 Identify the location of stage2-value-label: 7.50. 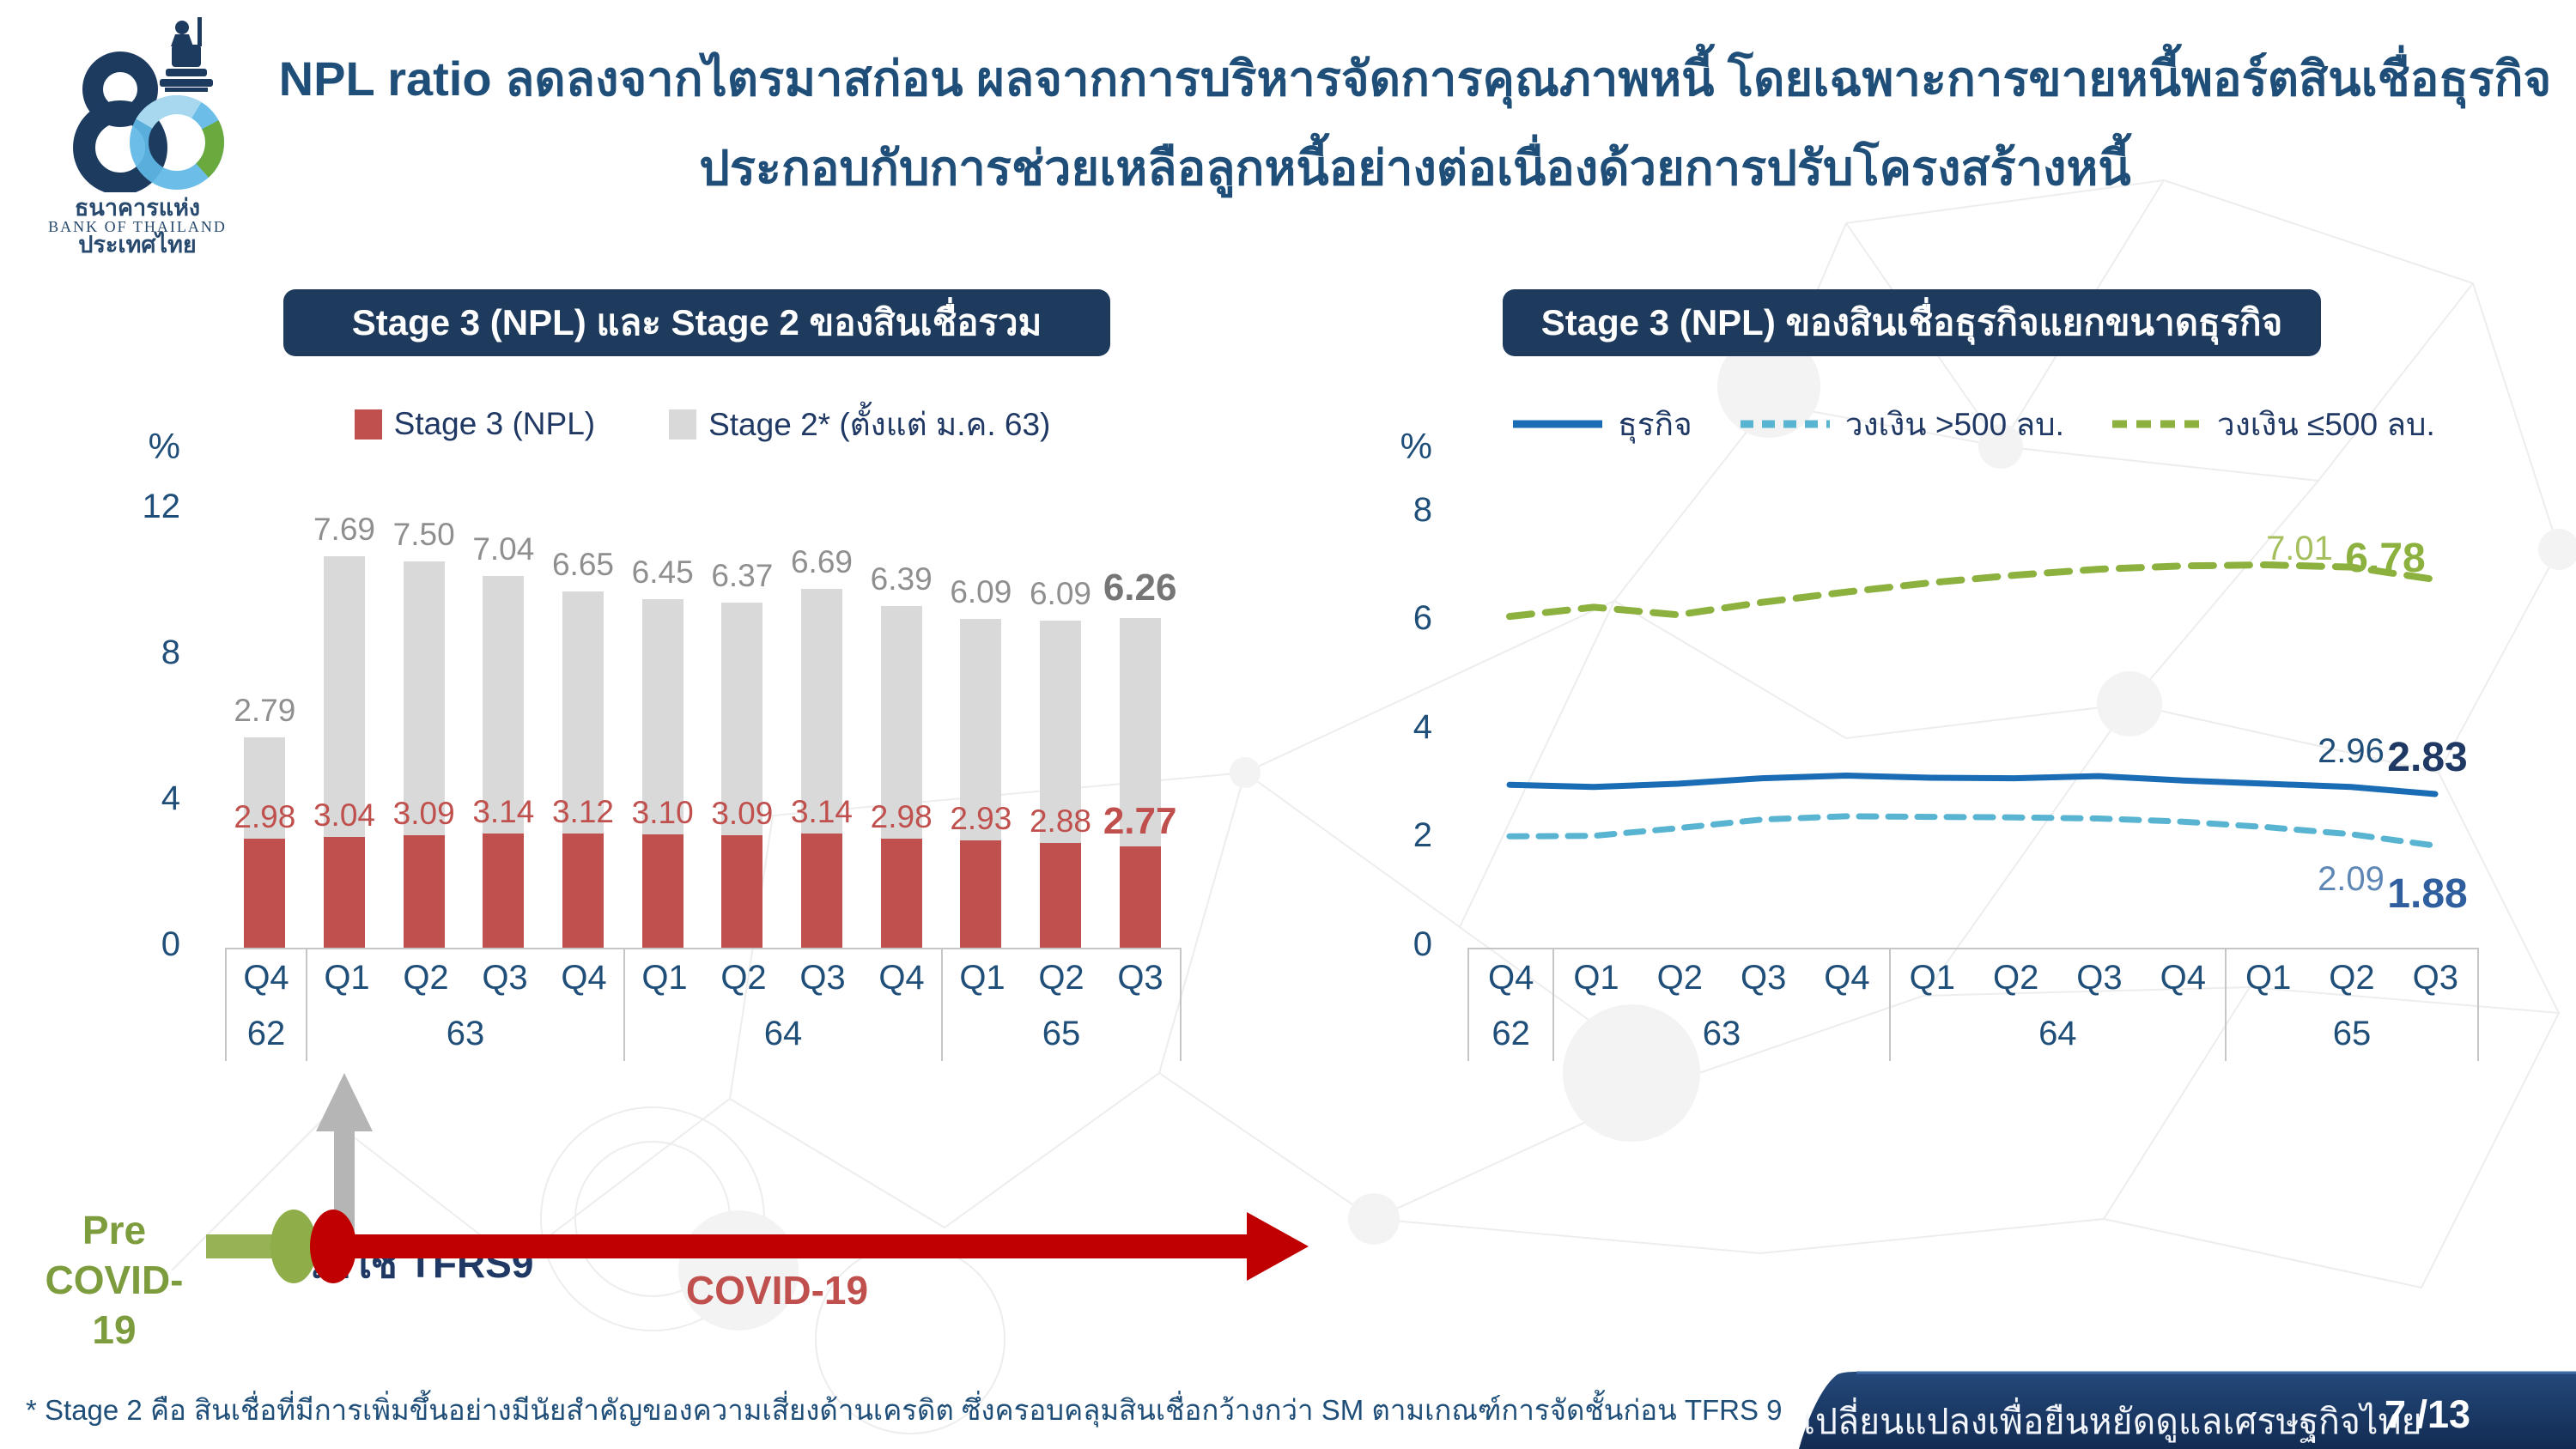
(423, 534).